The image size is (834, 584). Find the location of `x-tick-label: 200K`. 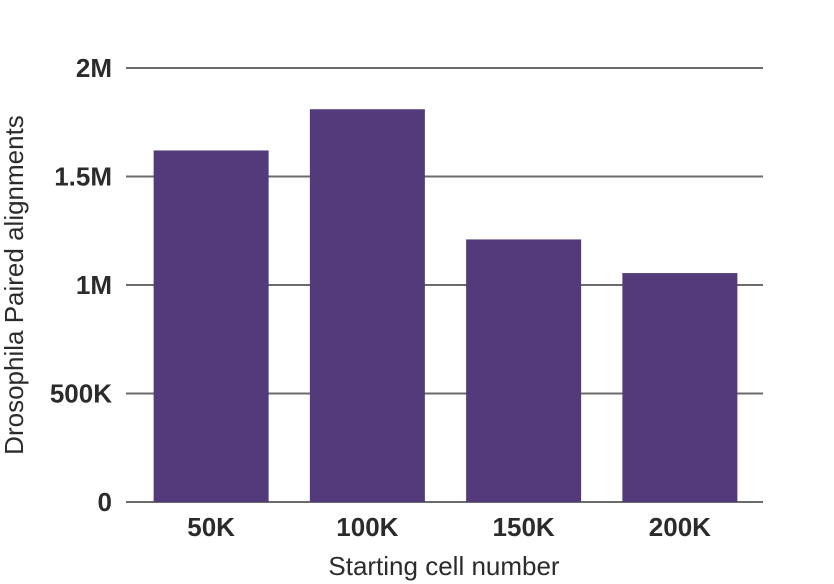

x-tick-label: 200K is located at coordinates (680, 527).